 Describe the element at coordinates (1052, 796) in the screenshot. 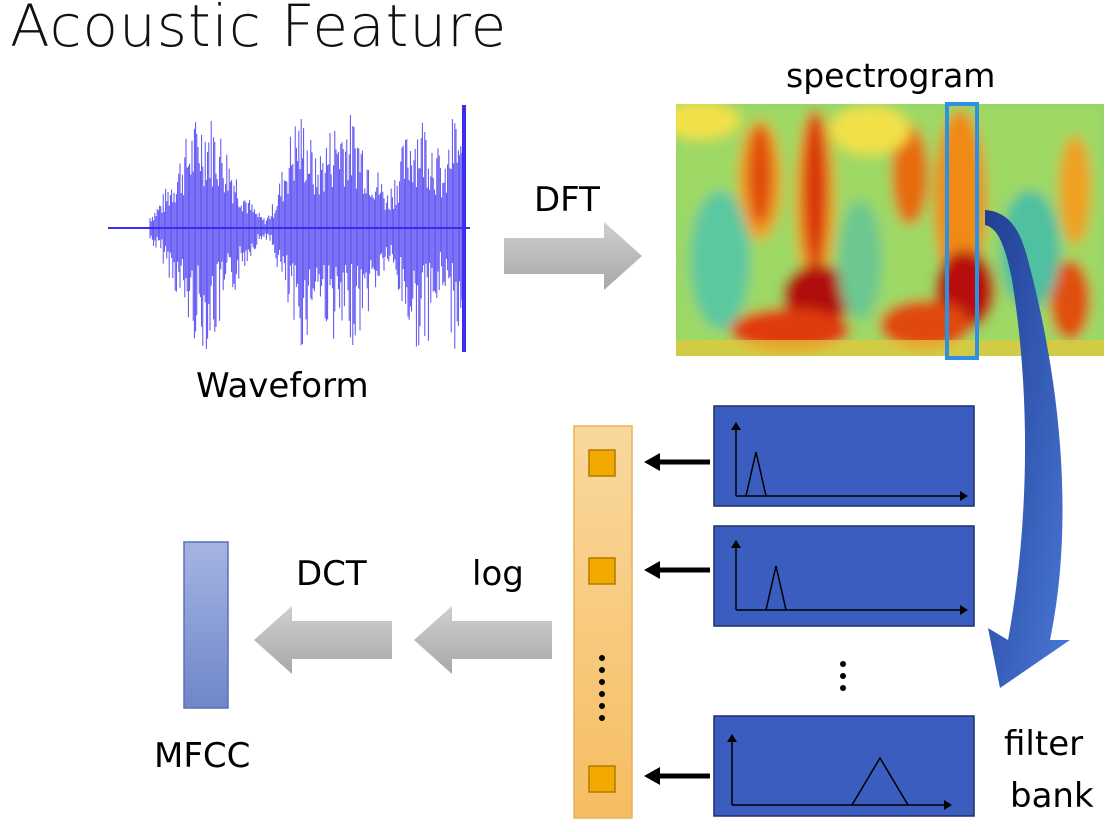

I see `bank-label: bank` at that location.